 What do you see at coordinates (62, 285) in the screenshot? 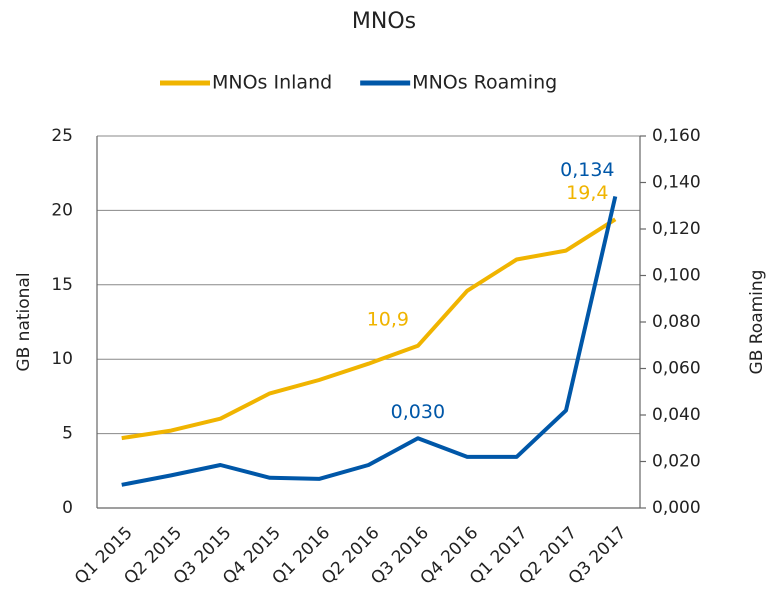
I see `y-tick-label: 15` at bounding box center [62, 285].